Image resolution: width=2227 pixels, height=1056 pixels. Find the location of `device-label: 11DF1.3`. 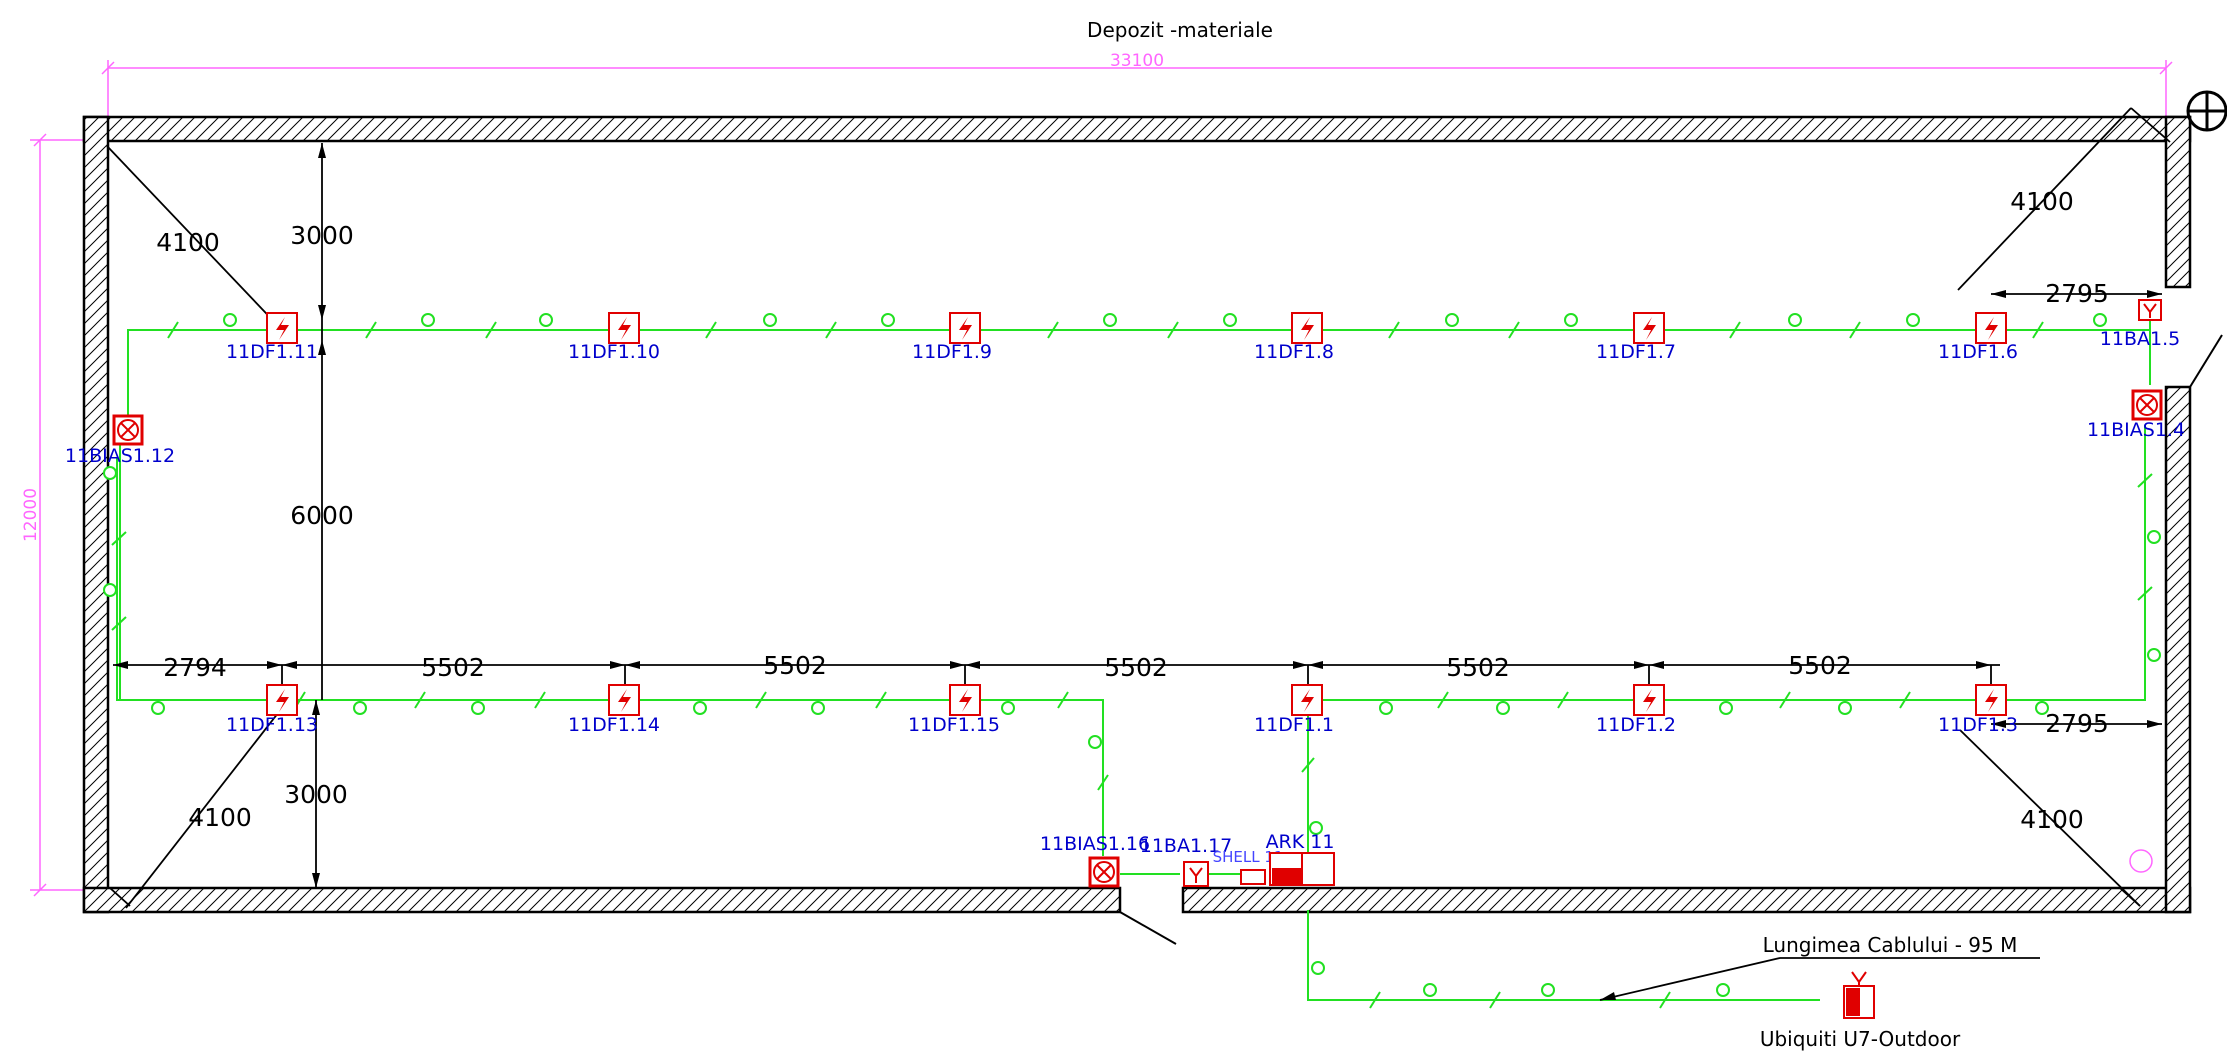

device-label: 11DF1.3 is located at coordinates (1978, 725).